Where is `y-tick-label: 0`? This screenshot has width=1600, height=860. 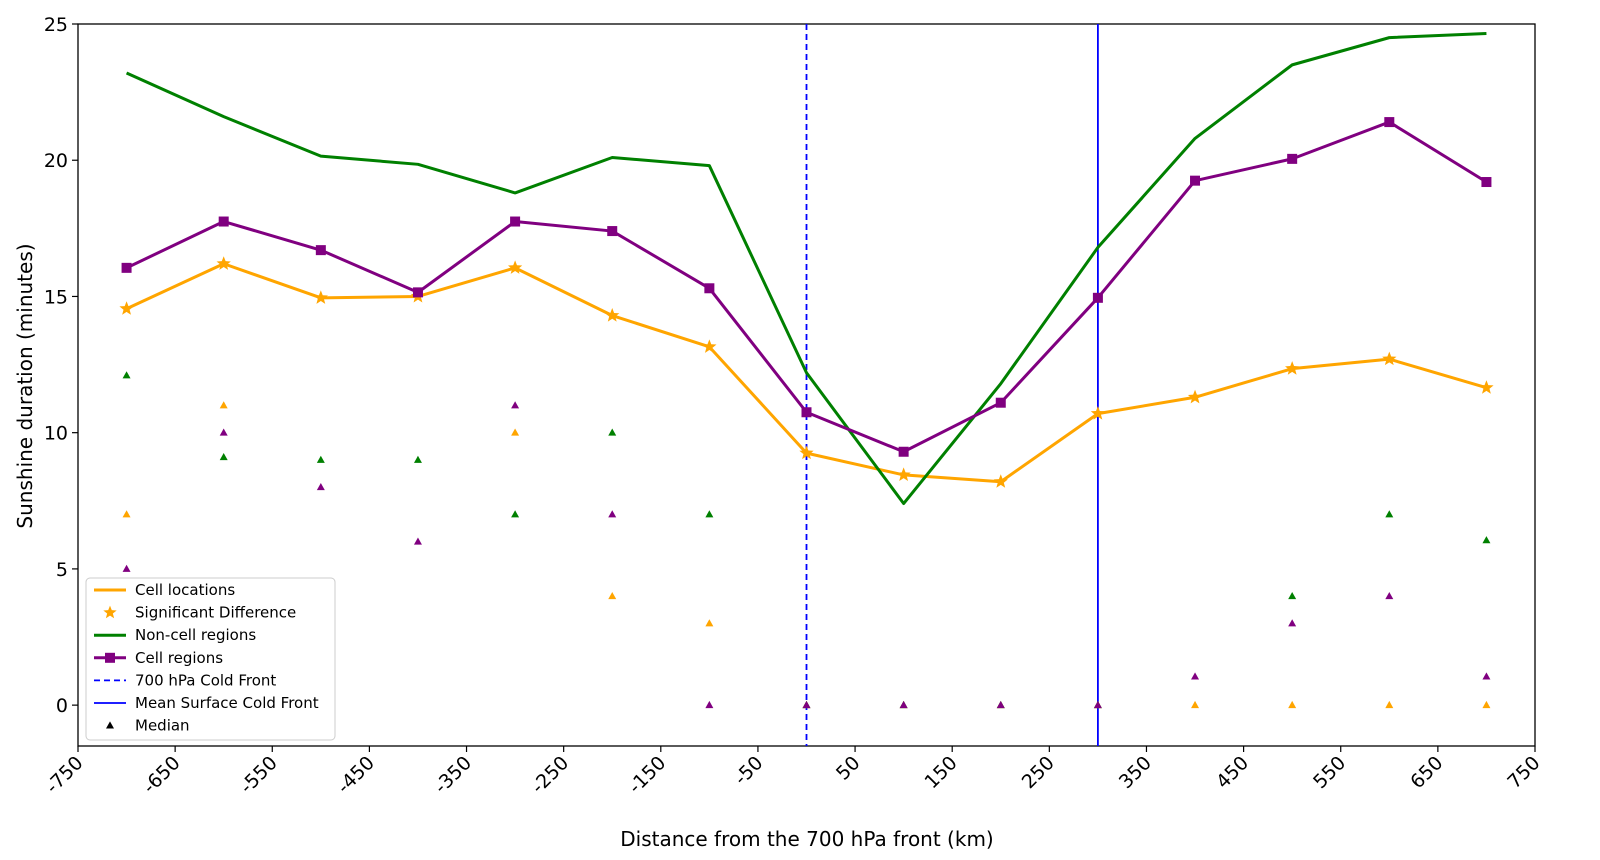 y-tick-label: 0 is located at coordinates (62, 706).